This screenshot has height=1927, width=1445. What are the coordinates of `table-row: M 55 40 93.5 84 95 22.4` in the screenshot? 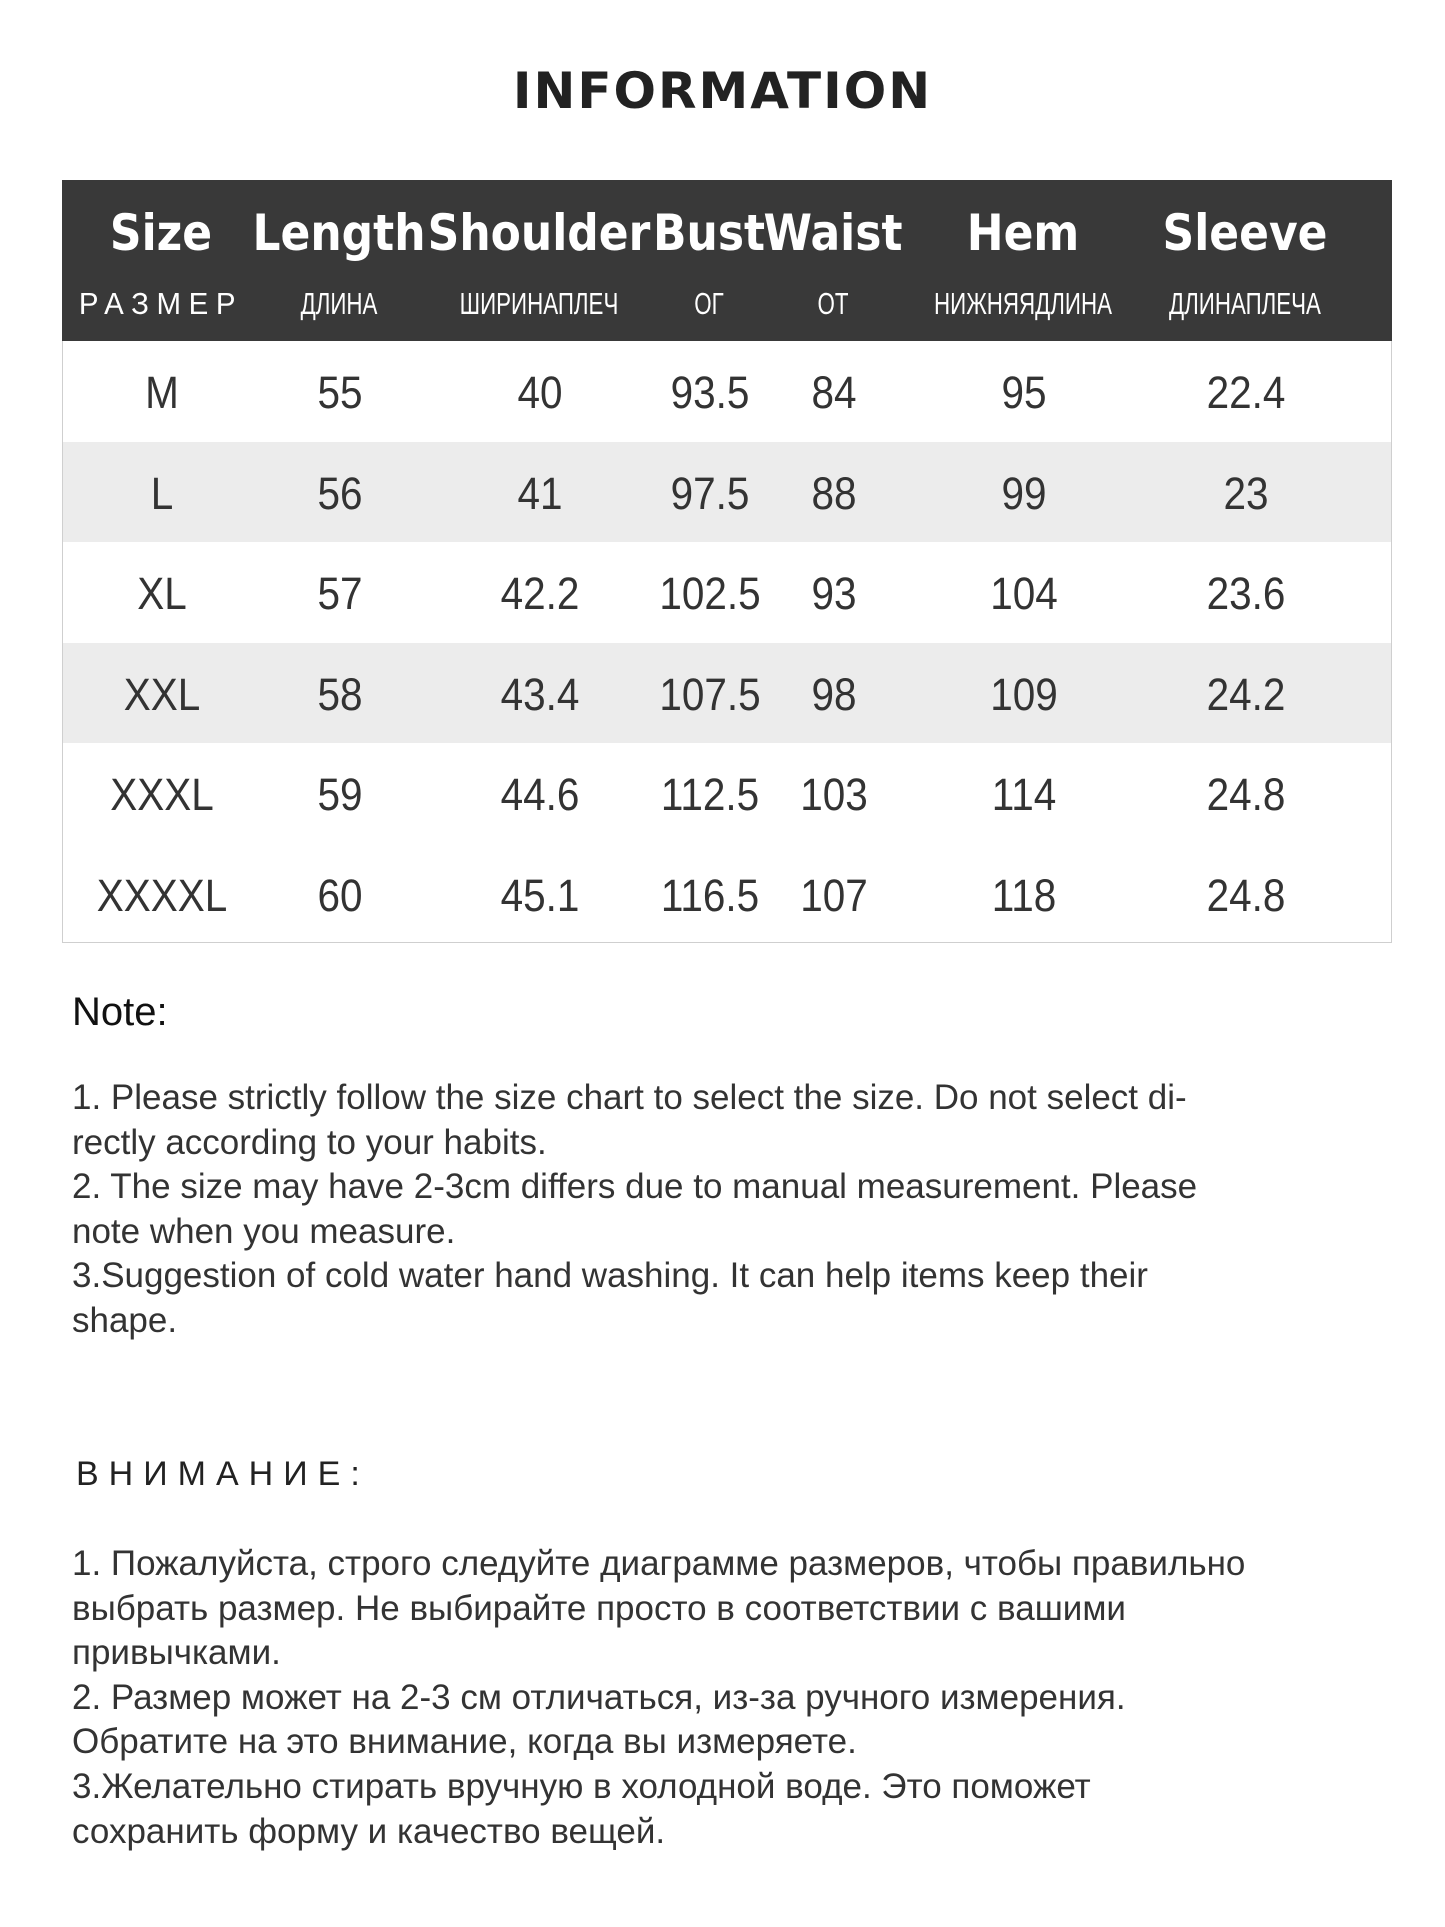 It's located at (727, 391).